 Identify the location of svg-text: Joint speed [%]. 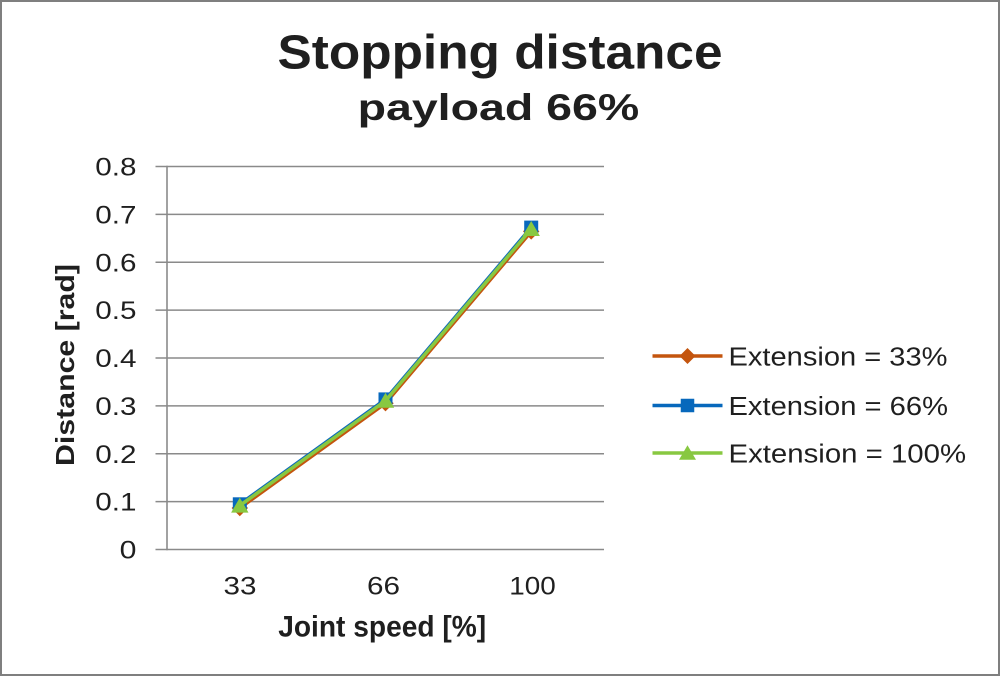
(382, 627).